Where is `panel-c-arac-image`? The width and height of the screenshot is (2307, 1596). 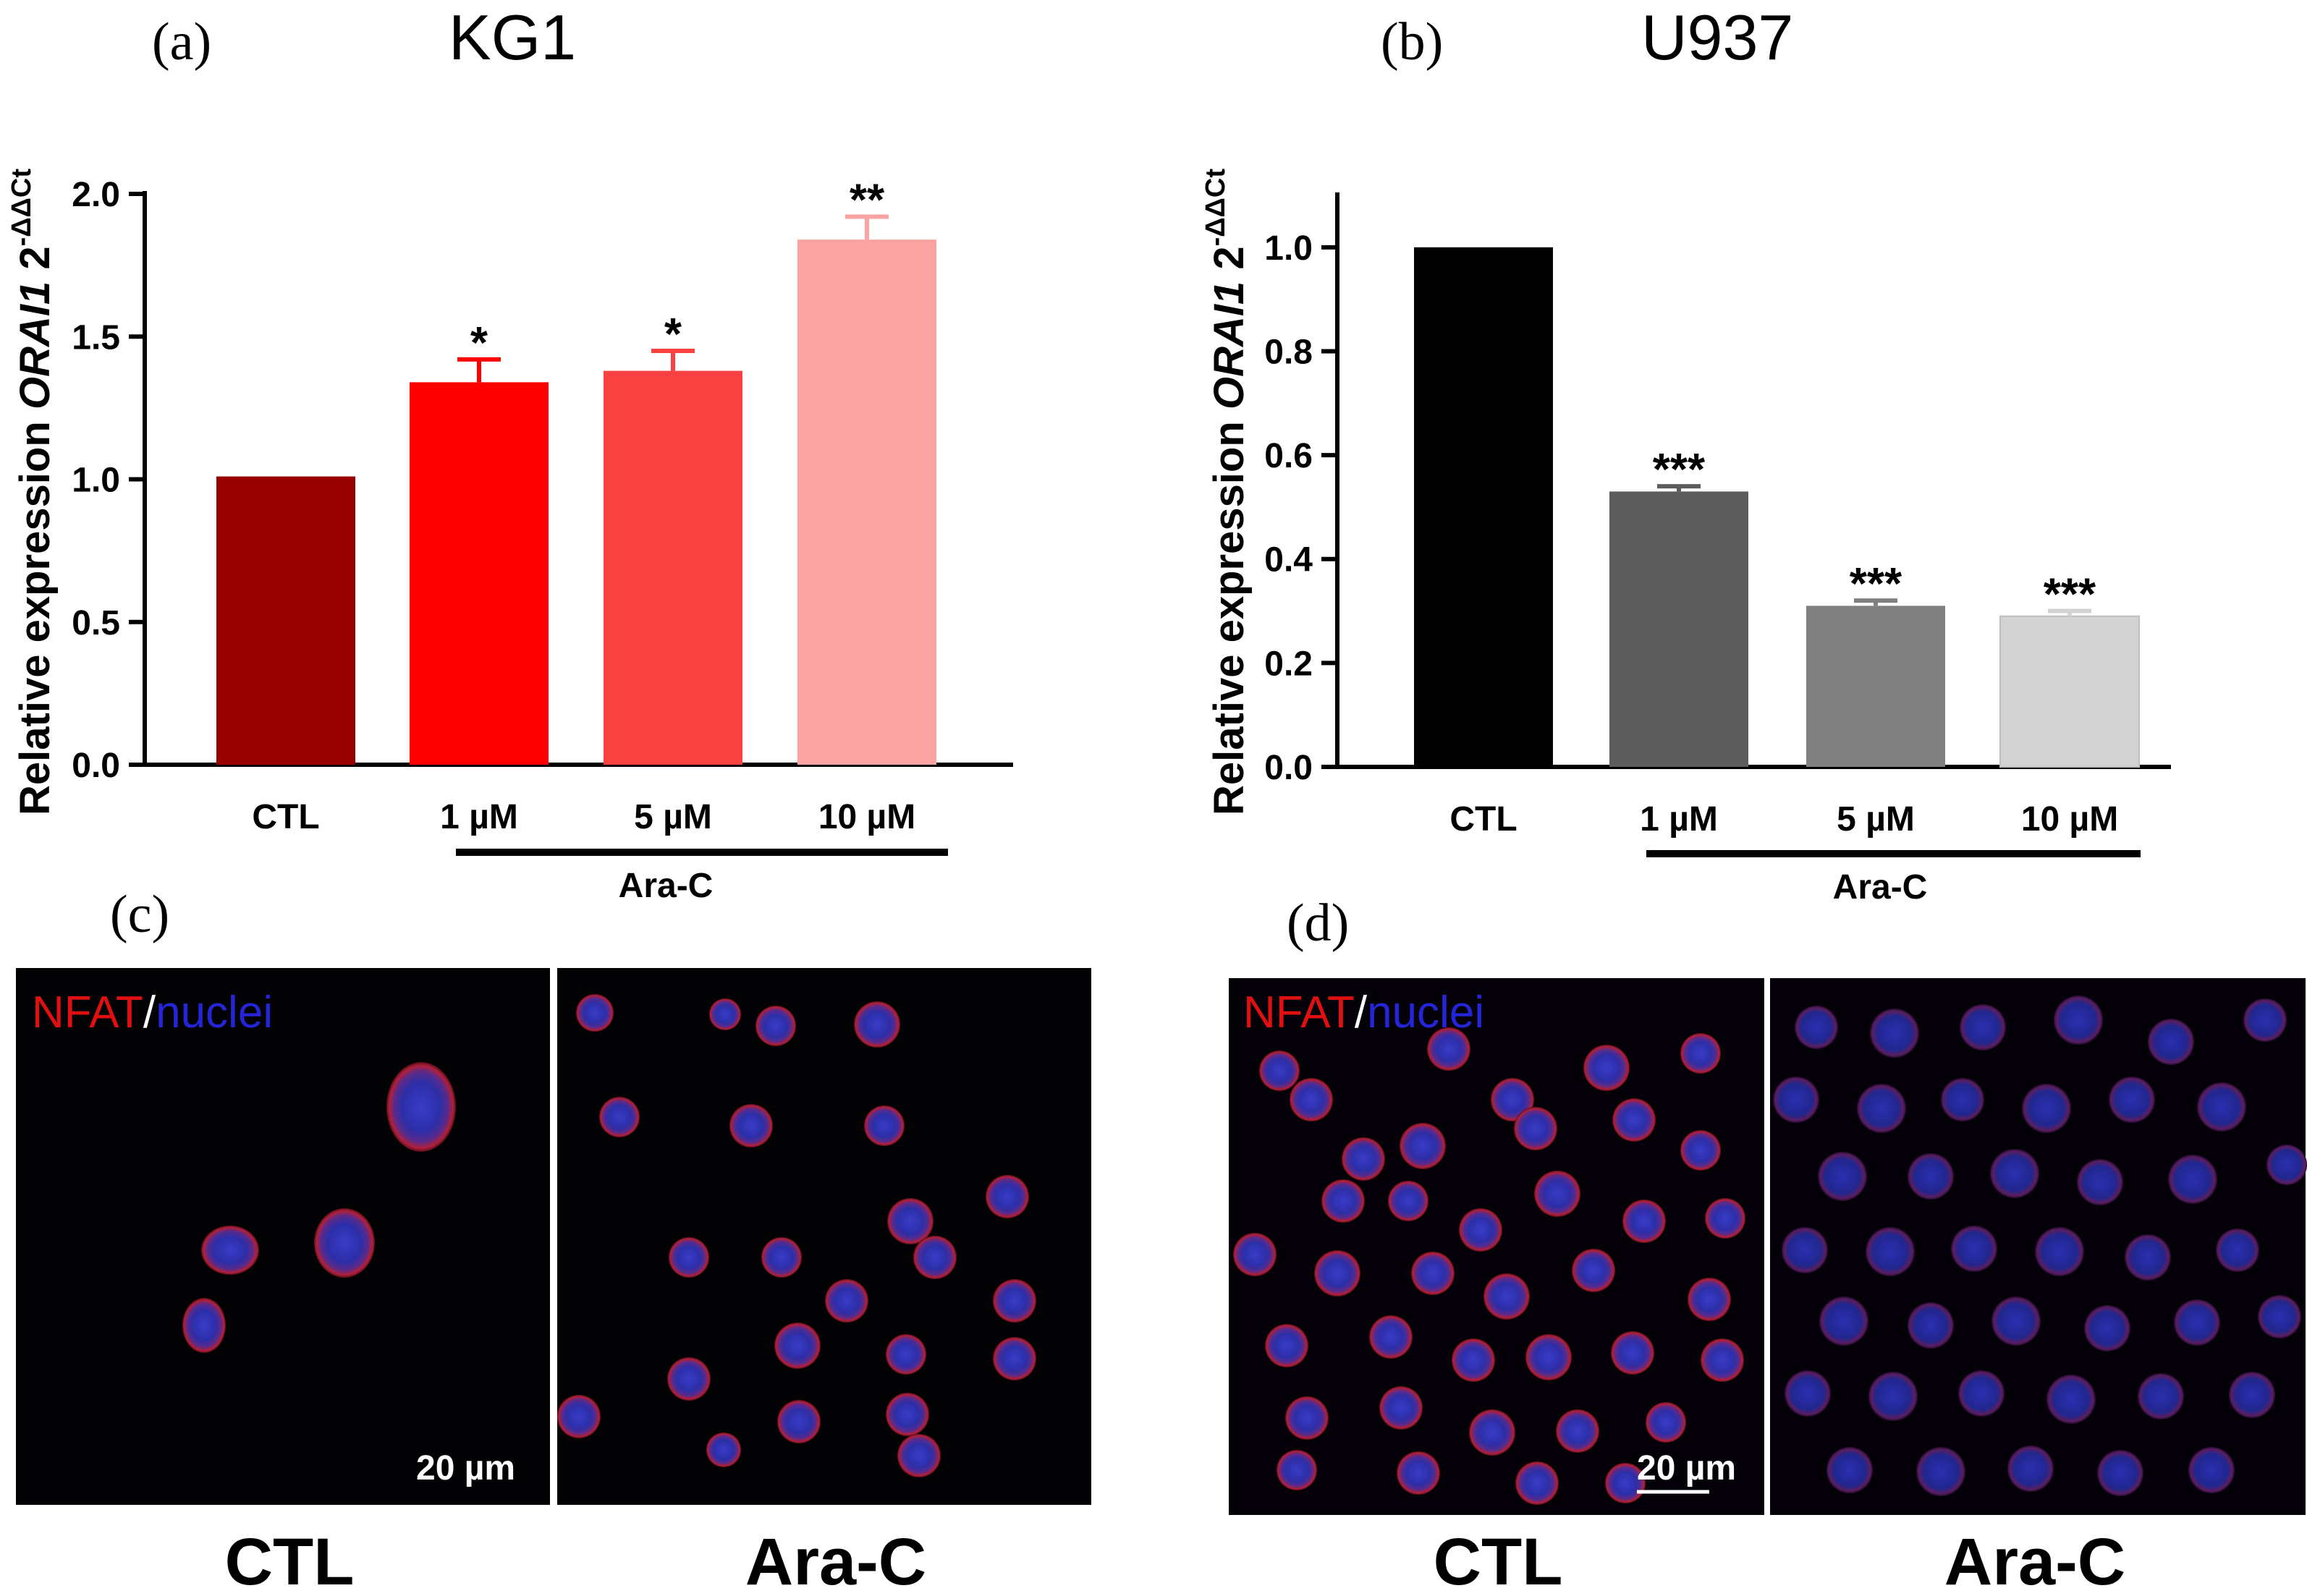 panel-c-arac-image is located at coordinates (824, 1236).